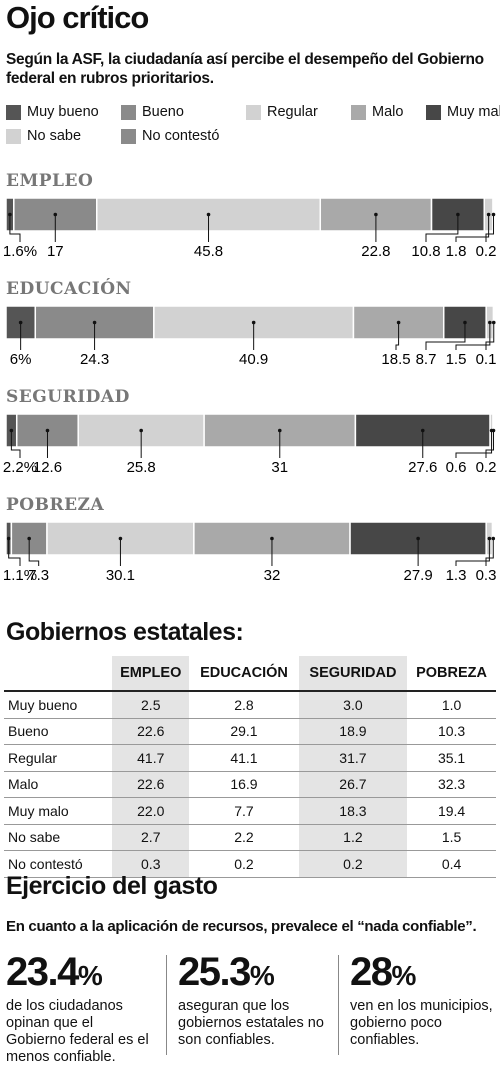  Describe the element at coordinates (208, 251) in the screenshot. I see `value-label: 45.8` at that location.